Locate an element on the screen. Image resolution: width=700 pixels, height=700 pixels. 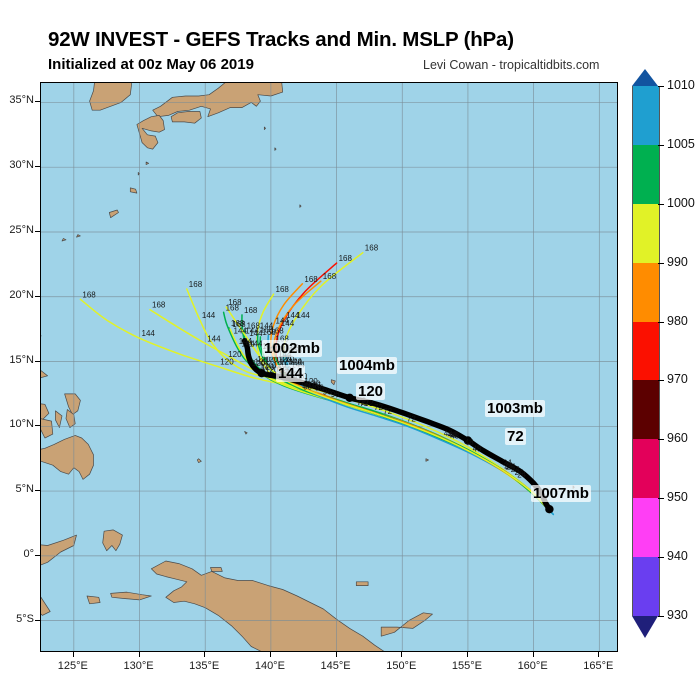
lat-label: 20°N is located at coordinates (21, 294).